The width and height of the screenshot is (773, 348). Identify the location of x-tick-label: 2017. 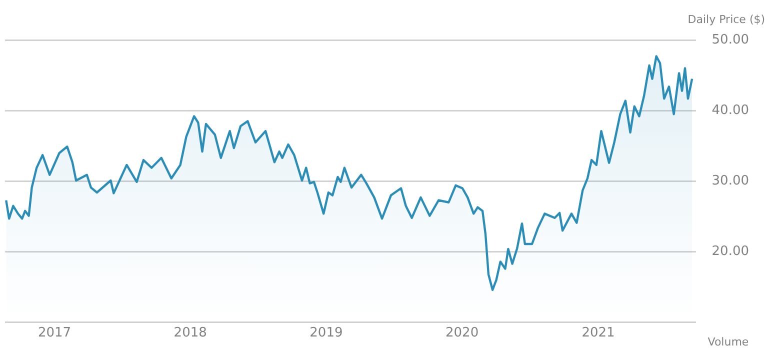
(55, 333).